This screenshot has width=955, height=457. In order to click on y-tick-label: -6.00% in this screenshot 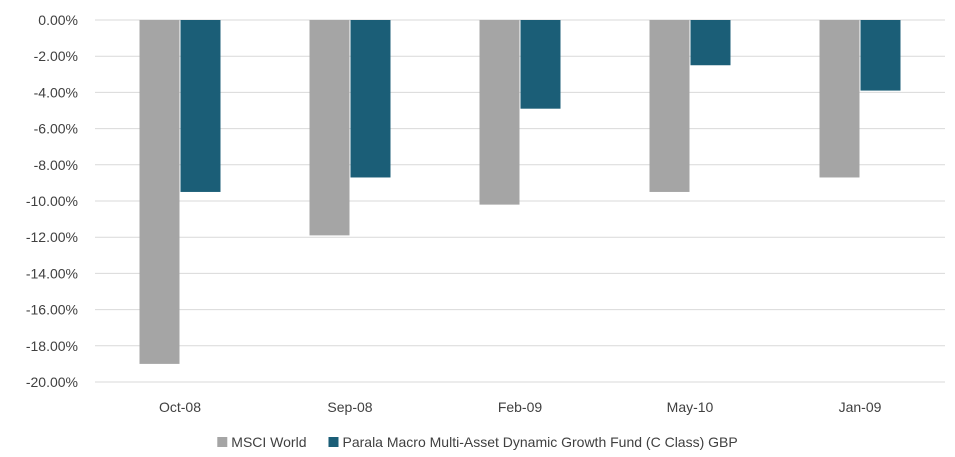, I will do `click(56, 129)`.